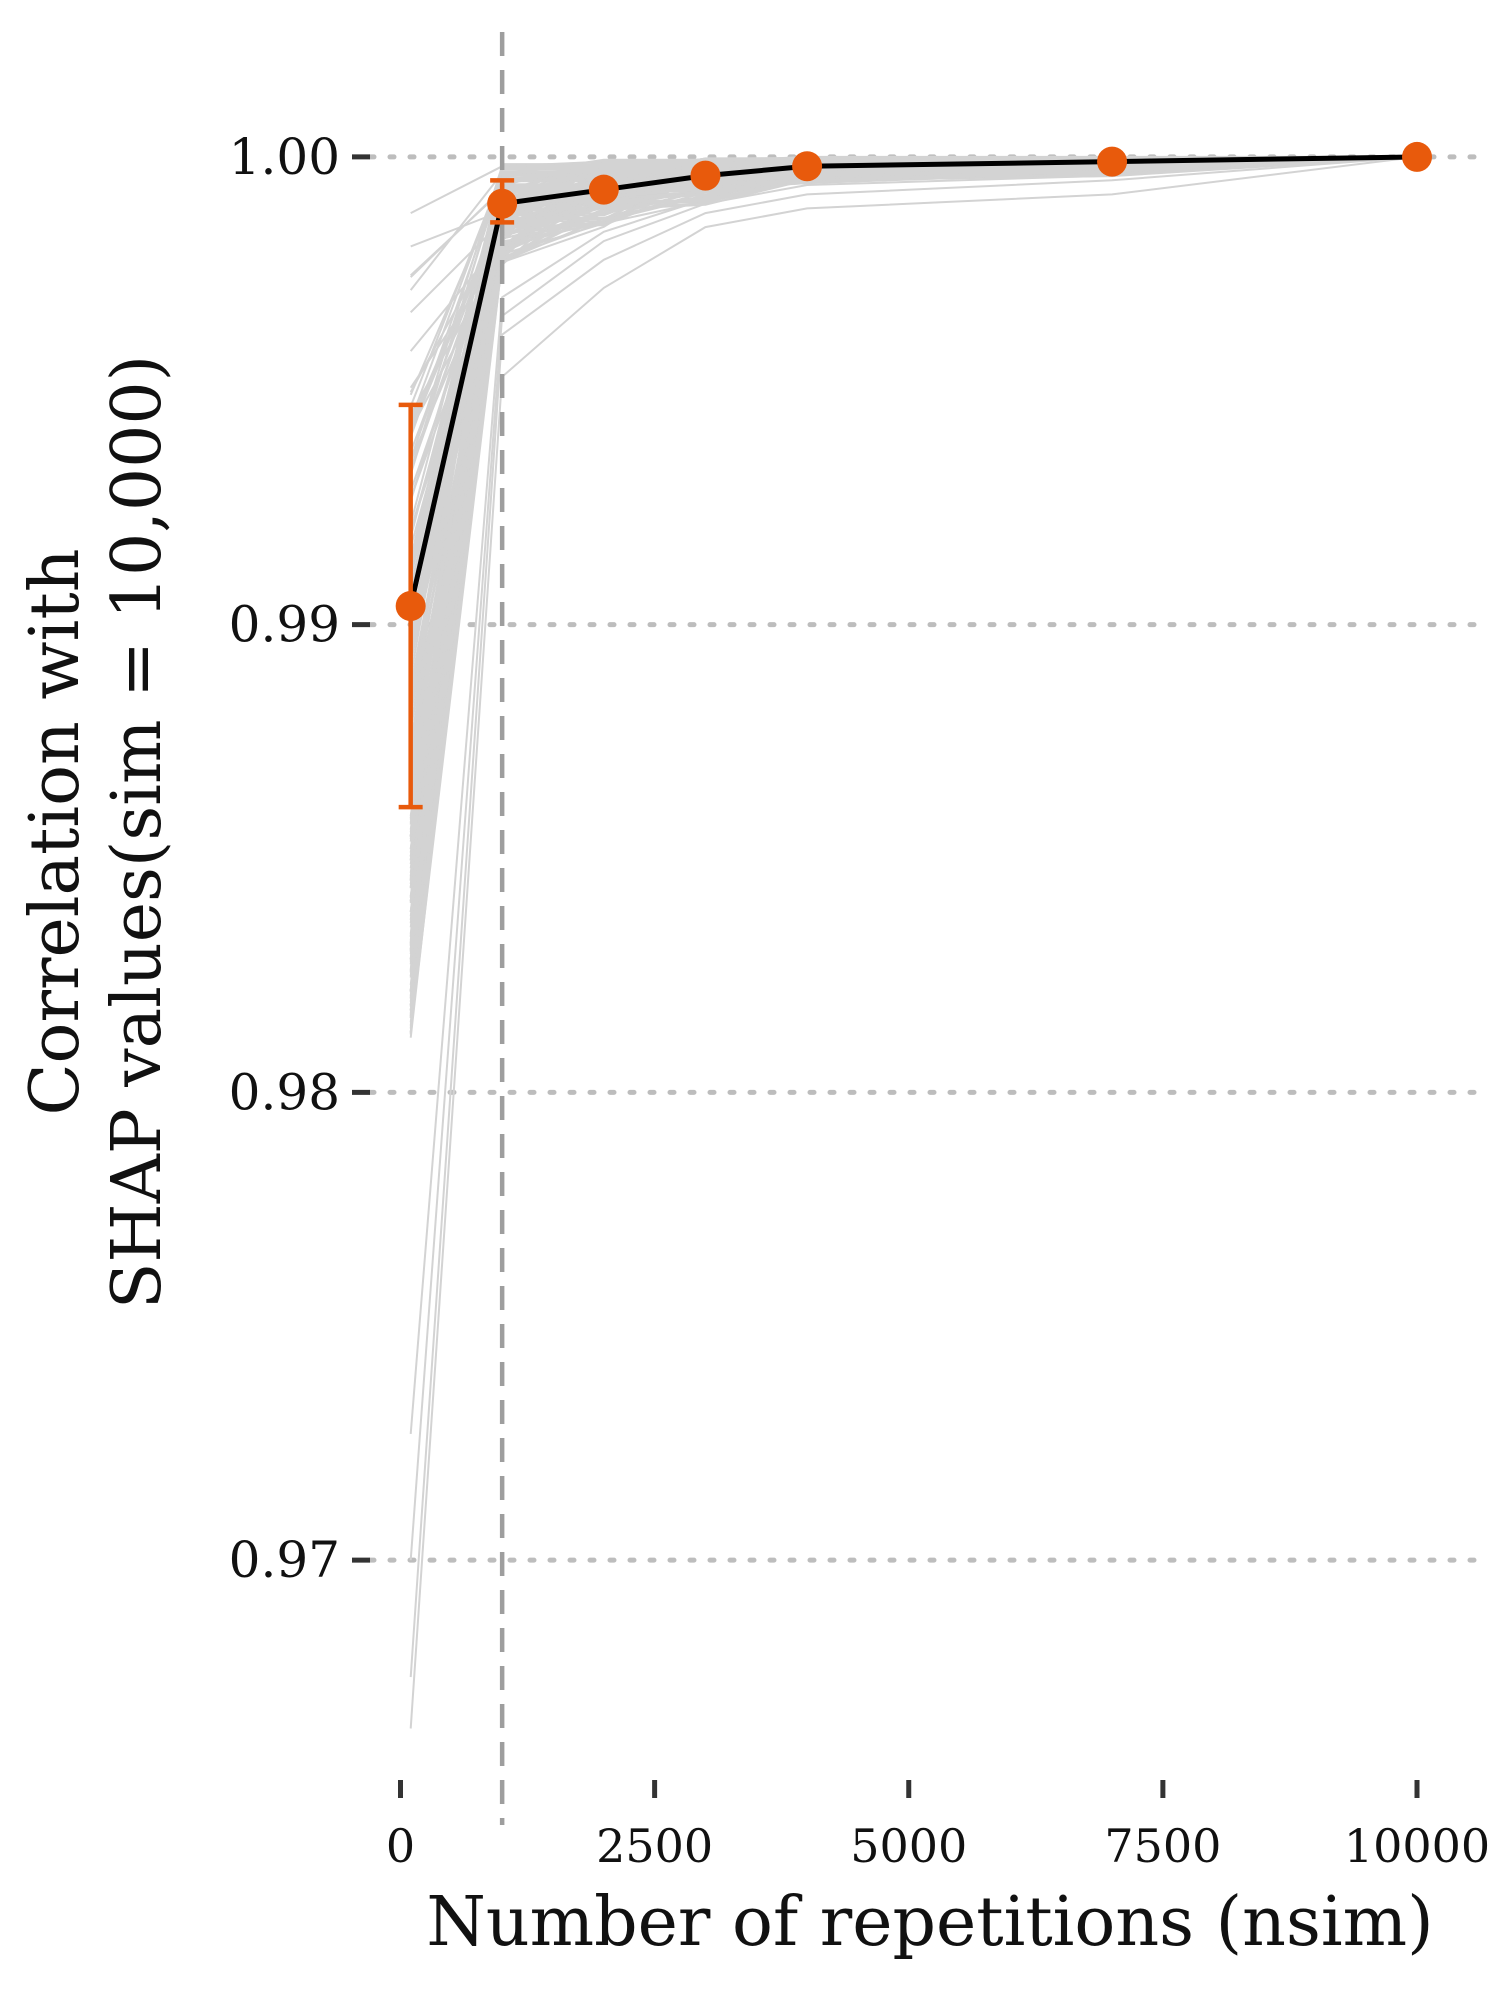 The height and width of the screenshot is (2004, 1500). Describe the element at coordinates (55, 831) in the screenshot. I see `y-axis-title-line-1: Correlation with` at that location.